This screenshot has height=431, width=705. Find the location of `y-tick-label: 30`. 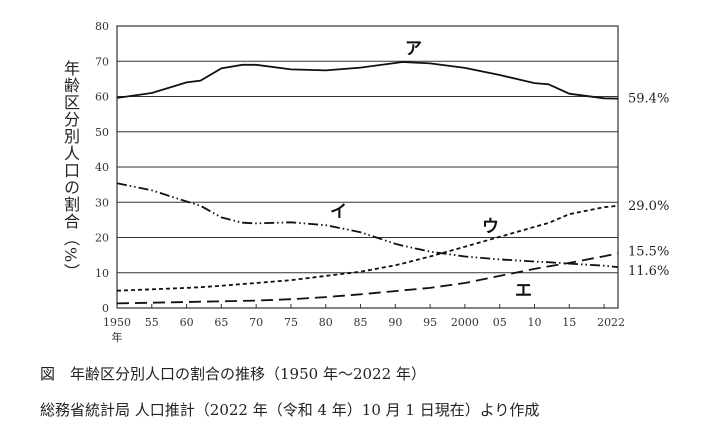

y-tick-label: 30 is located at coordinates (102, 202).